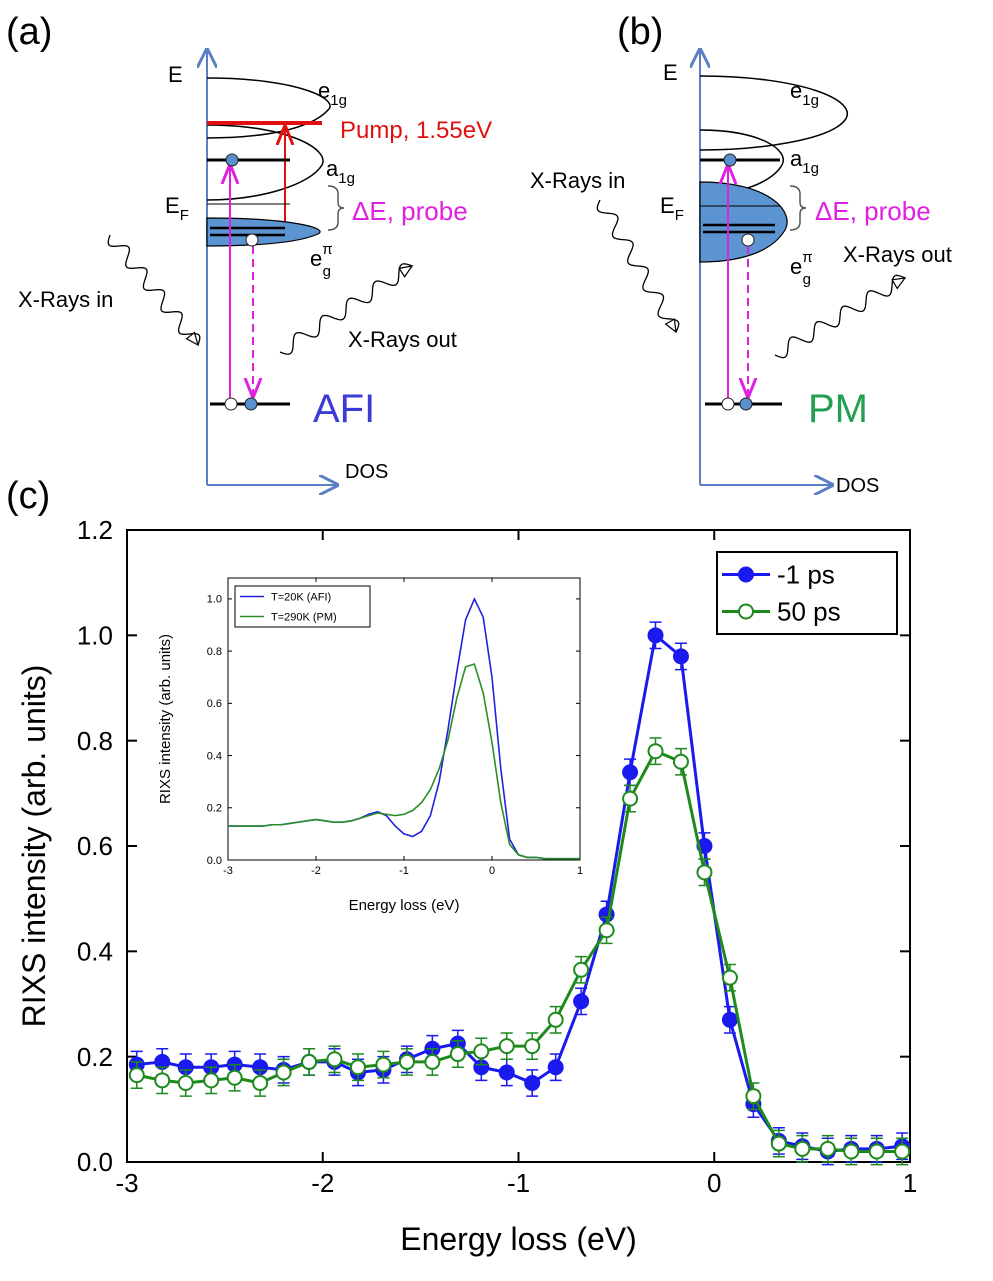  What do you see at coordinates (838, 409) in the screenshot?
I see `phase-label: PM` at bounding box center [838, 409].